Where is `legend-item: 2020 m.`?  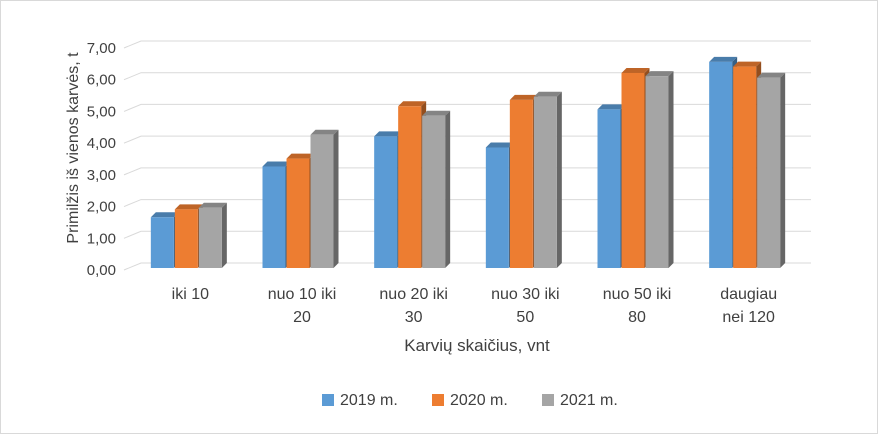
legend-item: 2020 m. is located at coordinates (470, 400).